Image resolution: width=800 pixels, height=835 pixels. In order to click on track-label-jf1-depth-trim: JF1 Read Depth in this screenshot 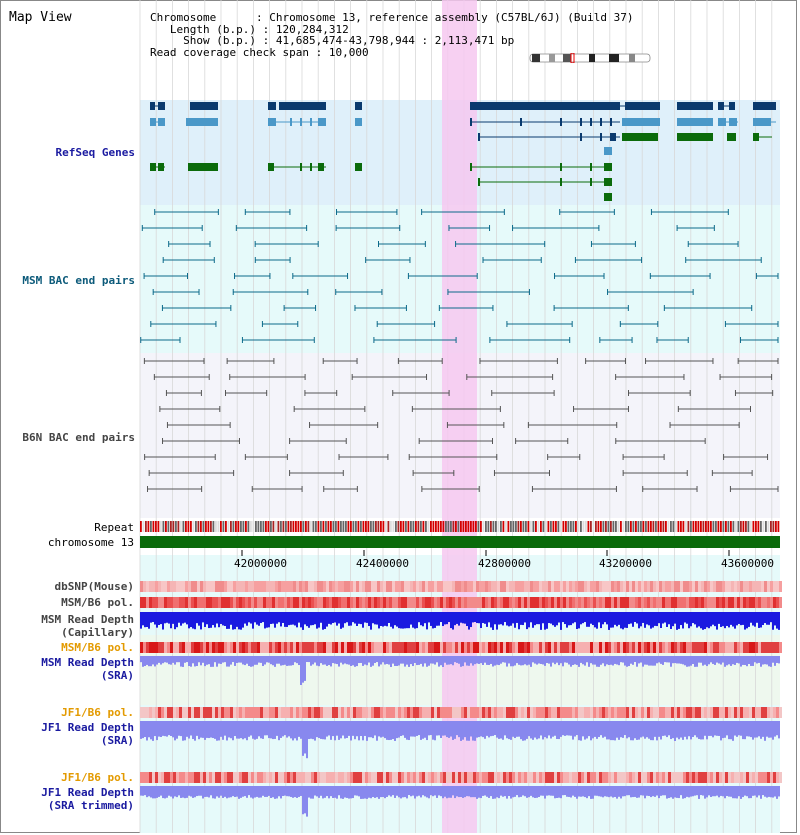, I will do `click(87, 792)`.